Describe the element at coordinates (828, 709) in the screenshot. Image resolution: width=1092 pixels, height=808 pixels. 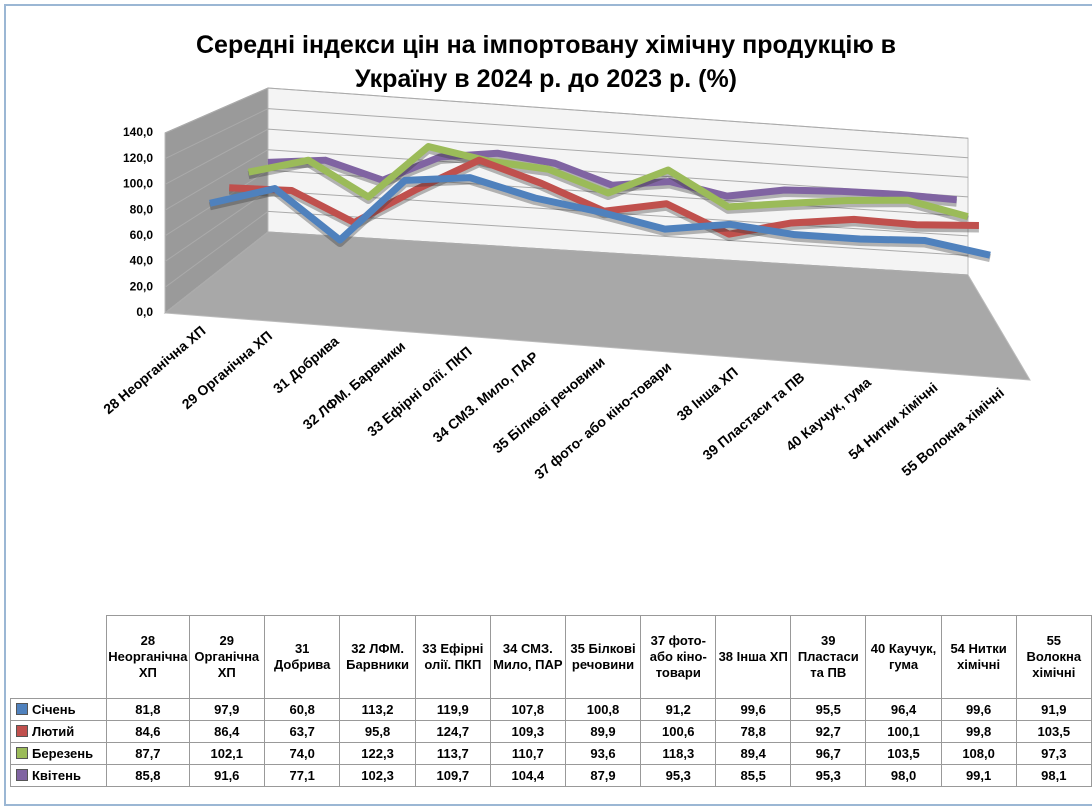
I see `value-cell: 95,5` at that location.